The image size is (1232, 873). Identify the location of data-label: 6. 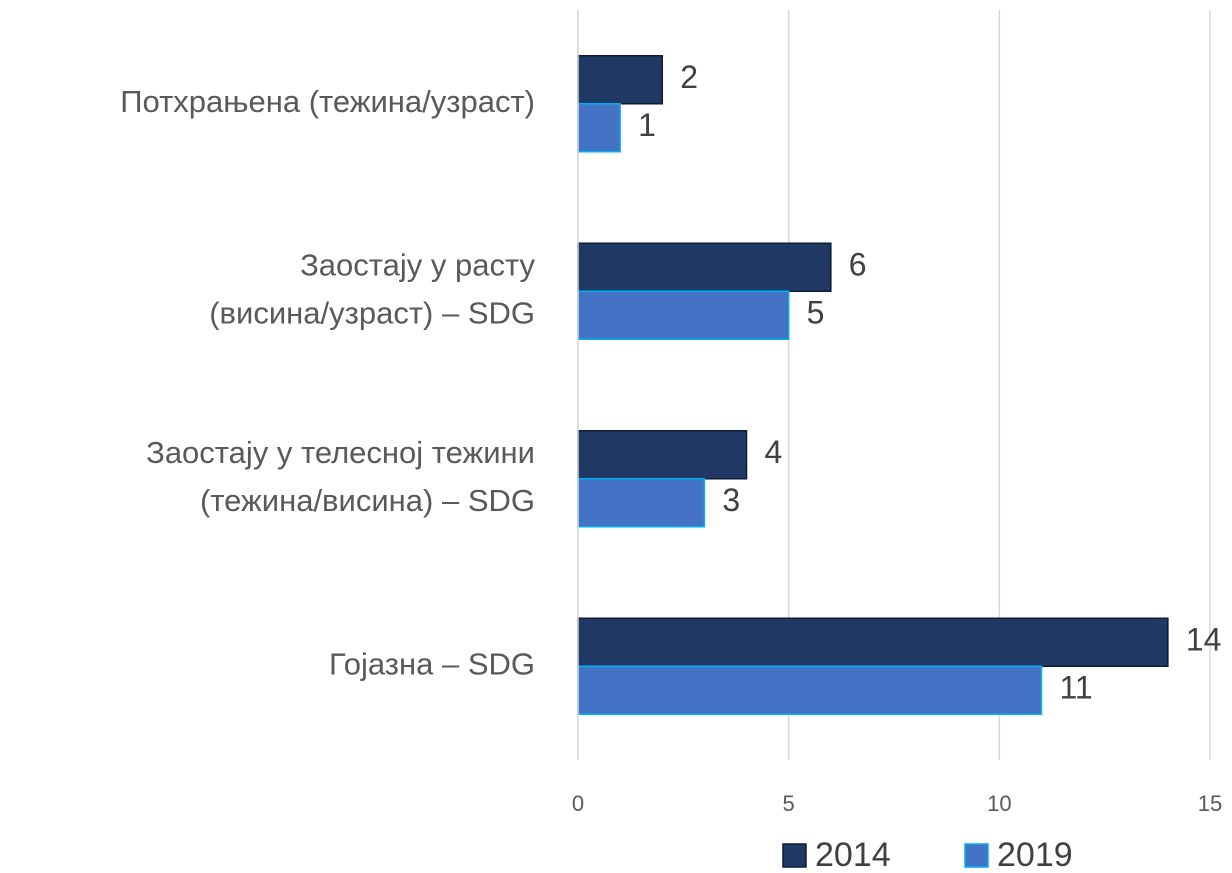
(858, 265).